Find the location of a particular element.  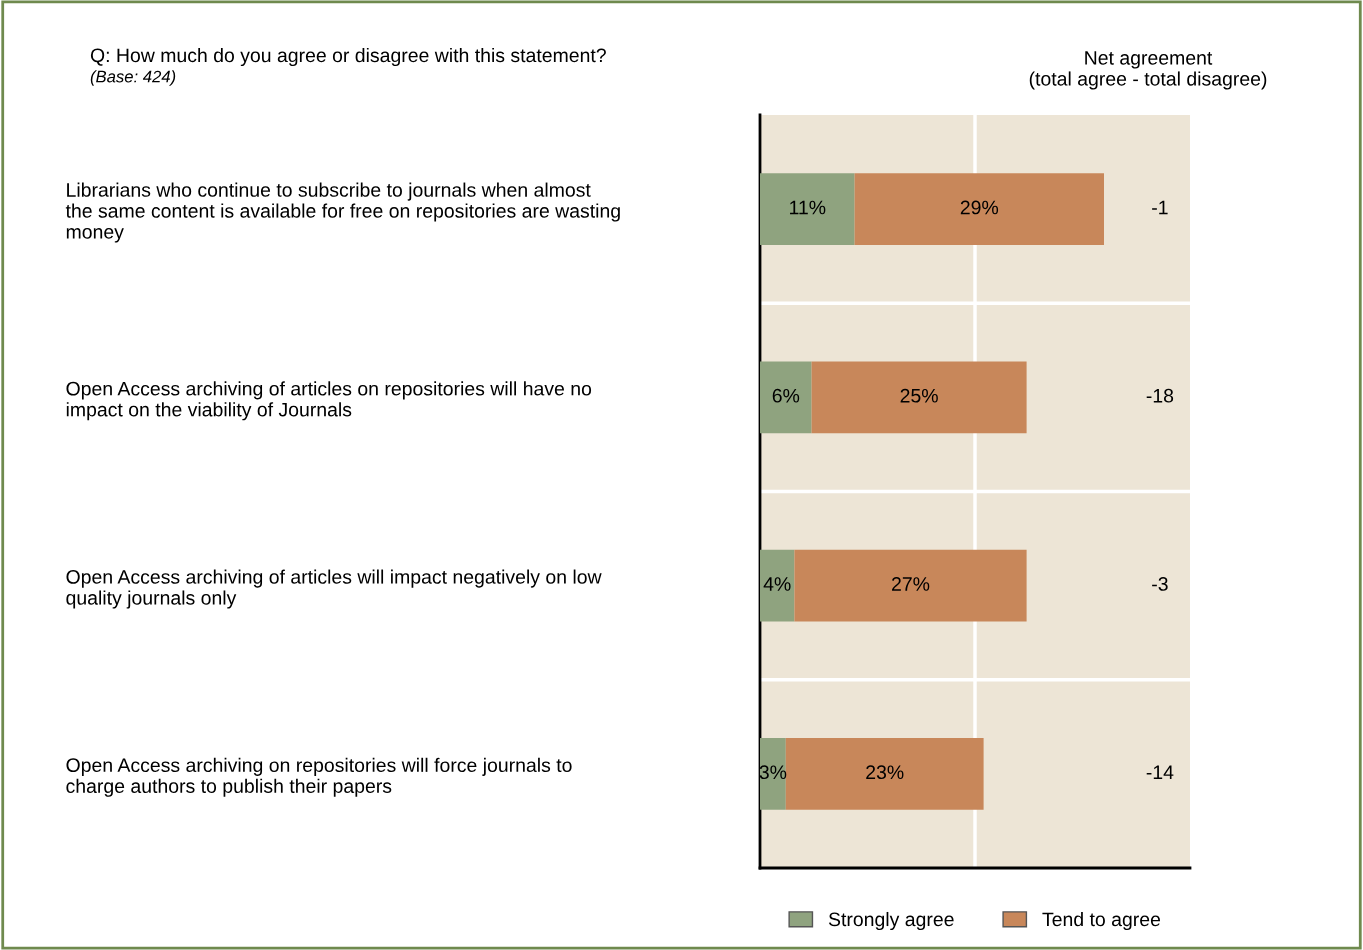

data-label: 25% is located at coordinates (919, 395).